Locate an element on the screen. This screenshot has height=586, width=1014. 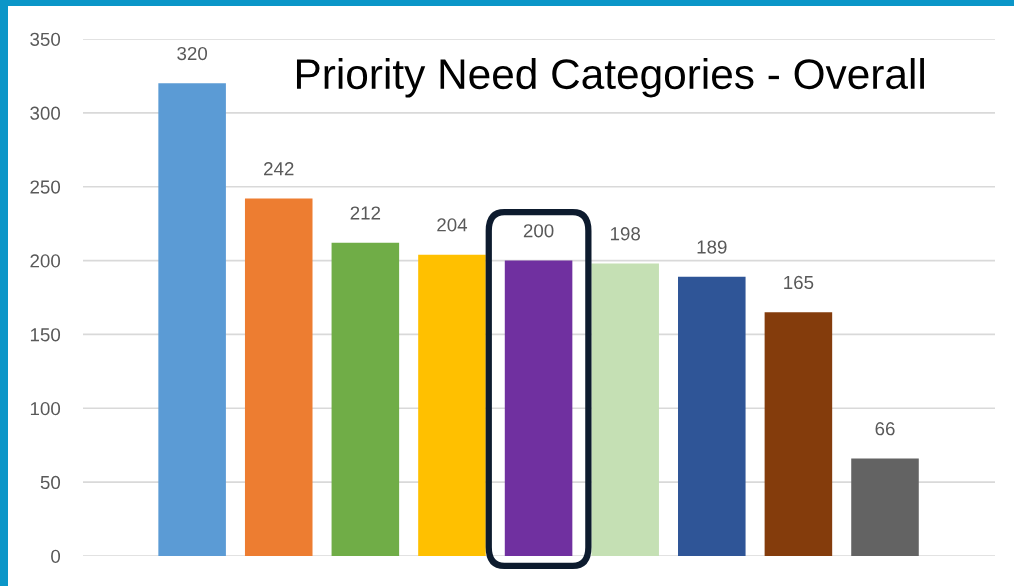
data-label: 198 is located at coordinates (625, 234).